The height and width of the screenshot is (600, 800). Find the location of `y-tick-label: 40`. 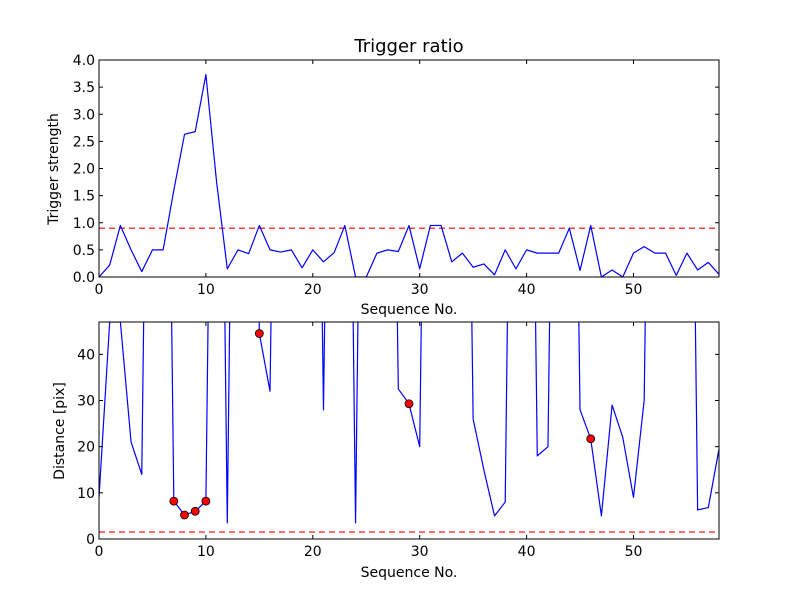

y-tick-label: 40 is located at coordinates (86, 355).